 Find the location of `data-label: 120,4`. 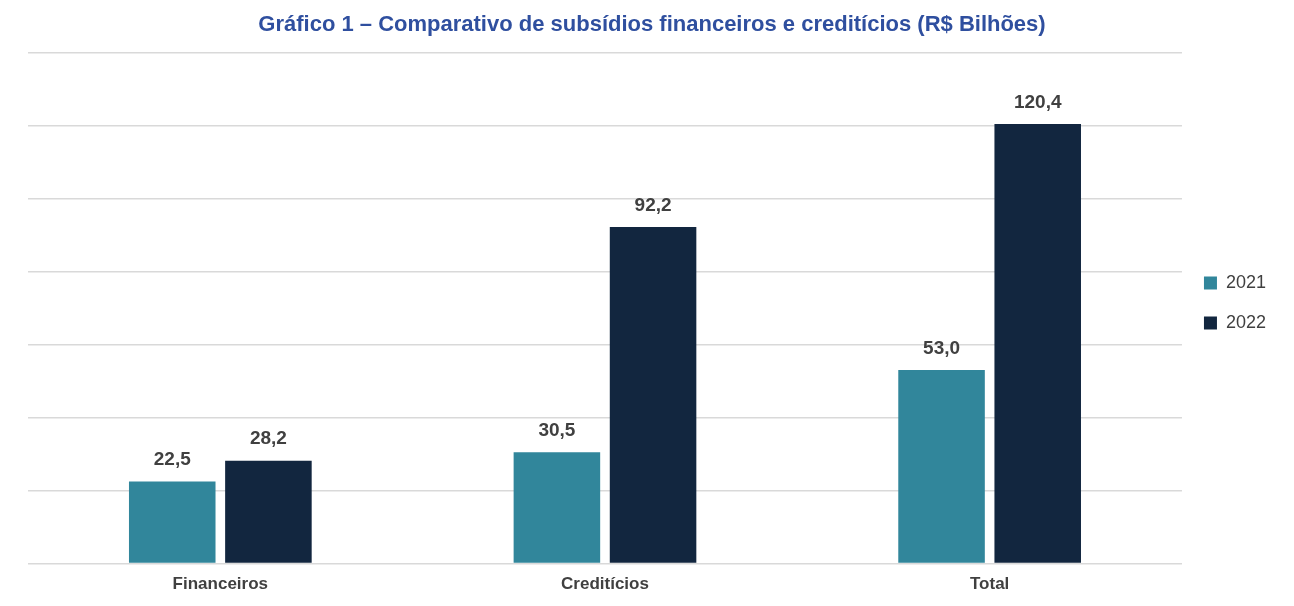

data-label: 120,4 is located at coordinates (1037, 101).